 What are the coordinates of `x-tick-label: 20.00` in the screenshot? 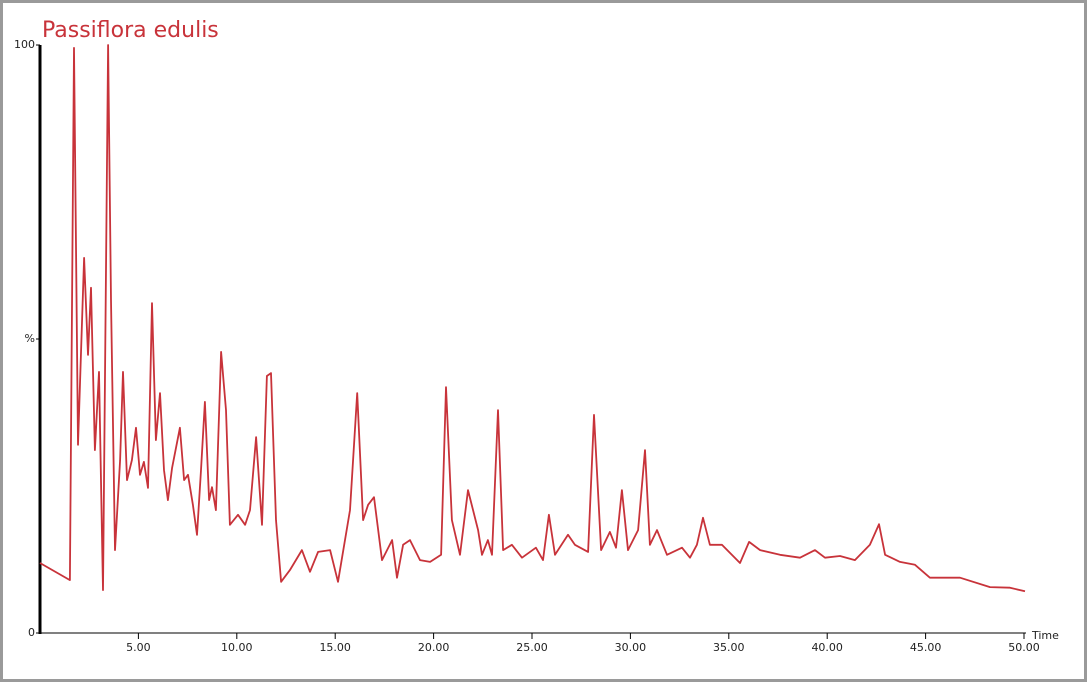 It's located at (434, 647).